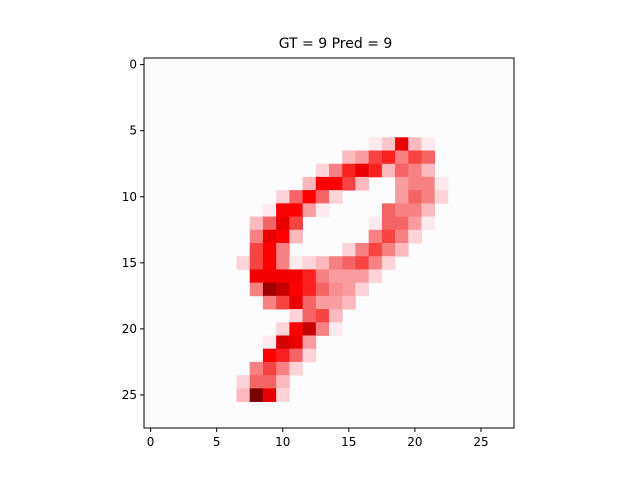  Describe the element at coordinates (348, 442) in the screenshot. I see `x-tick-label: 15` at that location.